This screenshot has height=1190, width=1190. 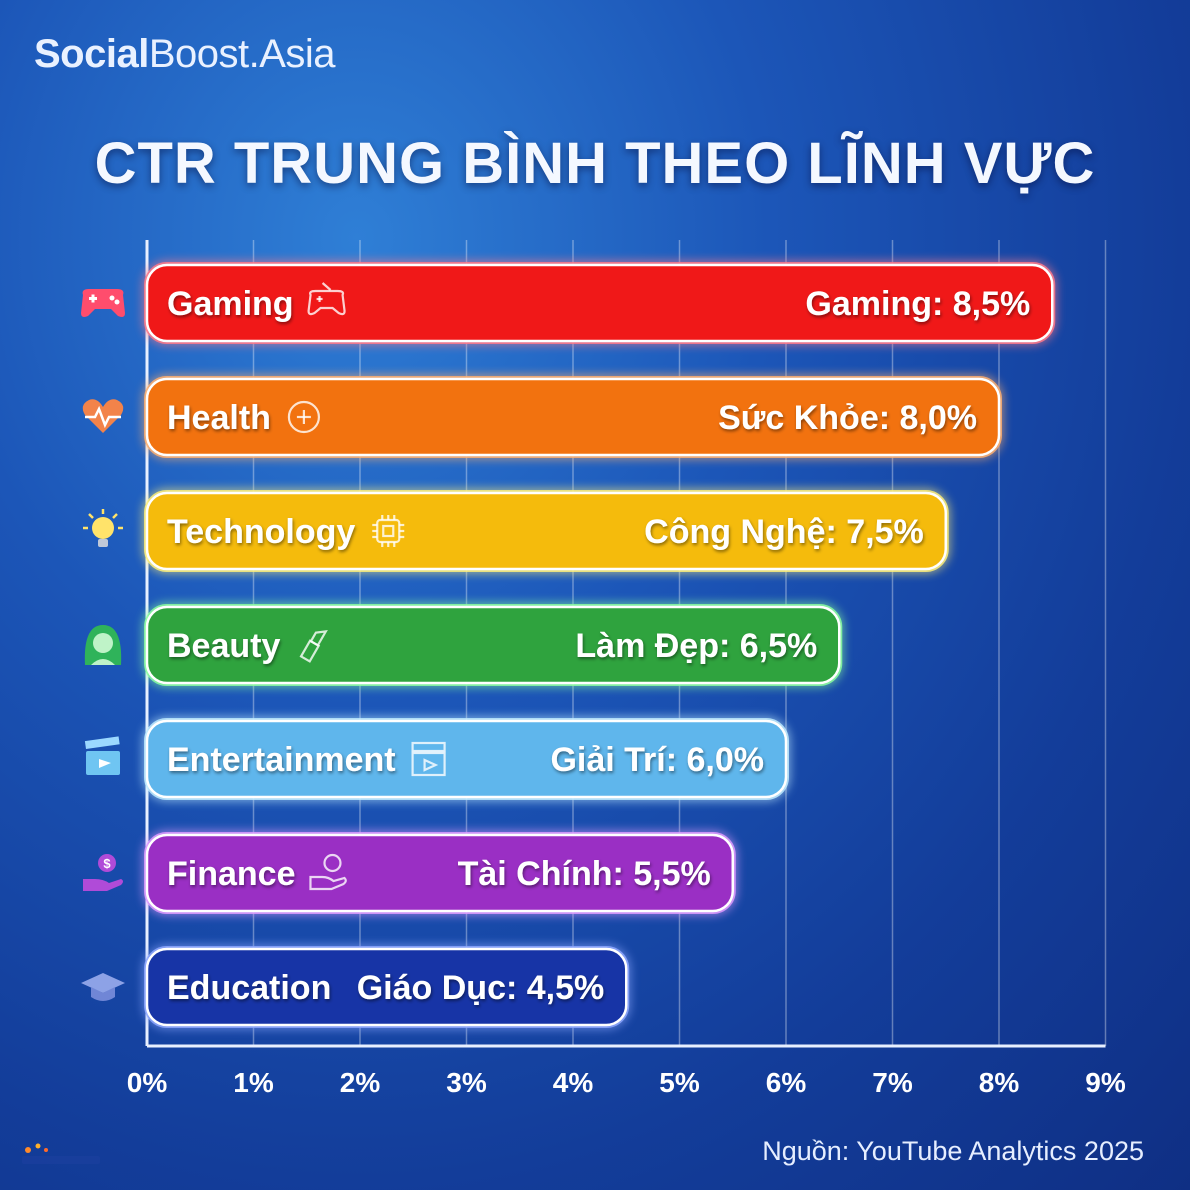 I want to click on brand-logo: SocialBoost.Asia, so click(x=185, y=54).